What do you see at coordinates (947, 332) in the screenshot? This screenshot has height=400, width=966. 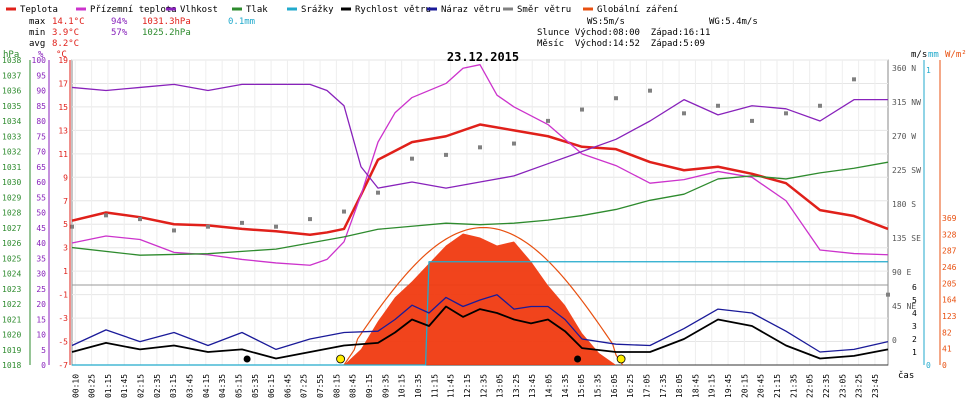 I see `tick-radiation: 82` at bounding box center [947, 332].